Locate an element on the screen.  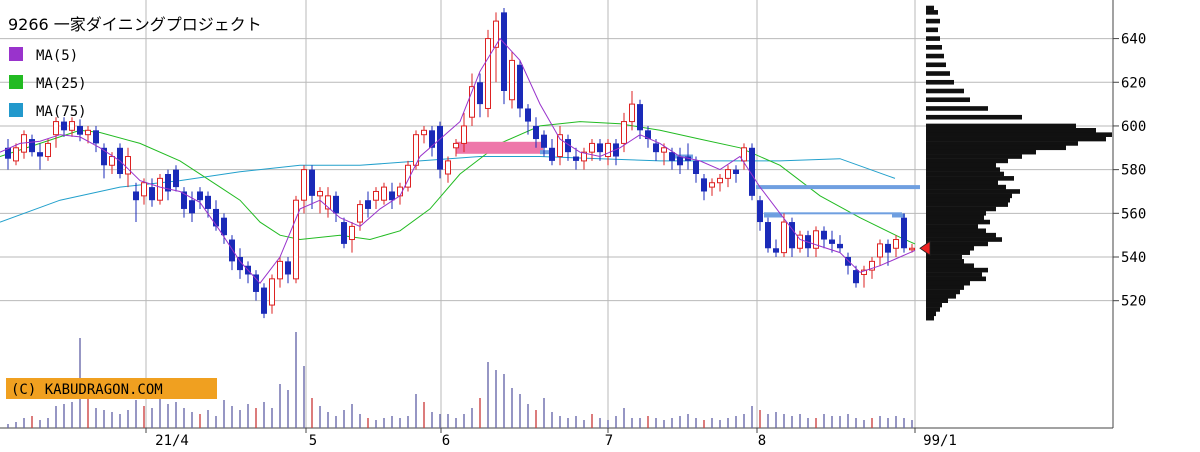
y-tick-label: 600 is located at coordinates (1133, 127).